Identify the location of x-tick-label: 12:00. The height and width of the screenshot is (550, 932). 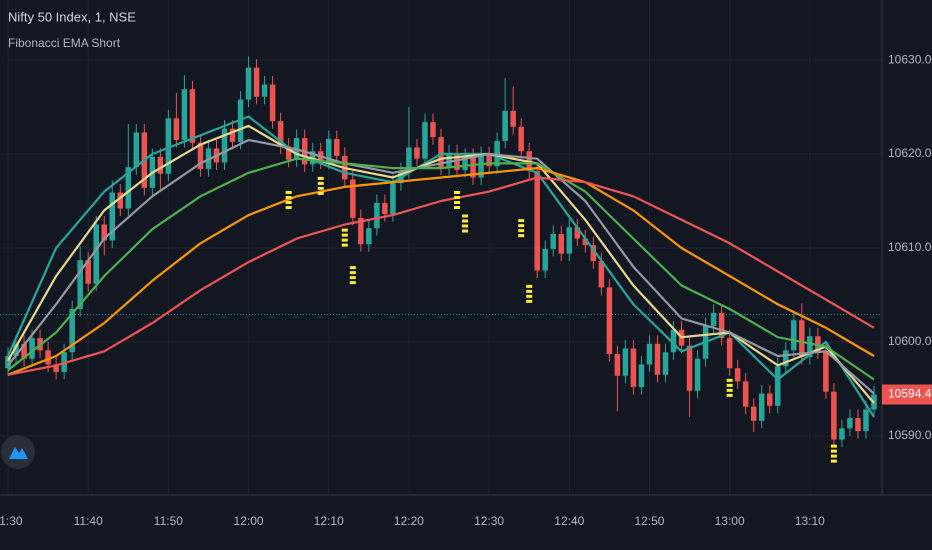
(249, 521).